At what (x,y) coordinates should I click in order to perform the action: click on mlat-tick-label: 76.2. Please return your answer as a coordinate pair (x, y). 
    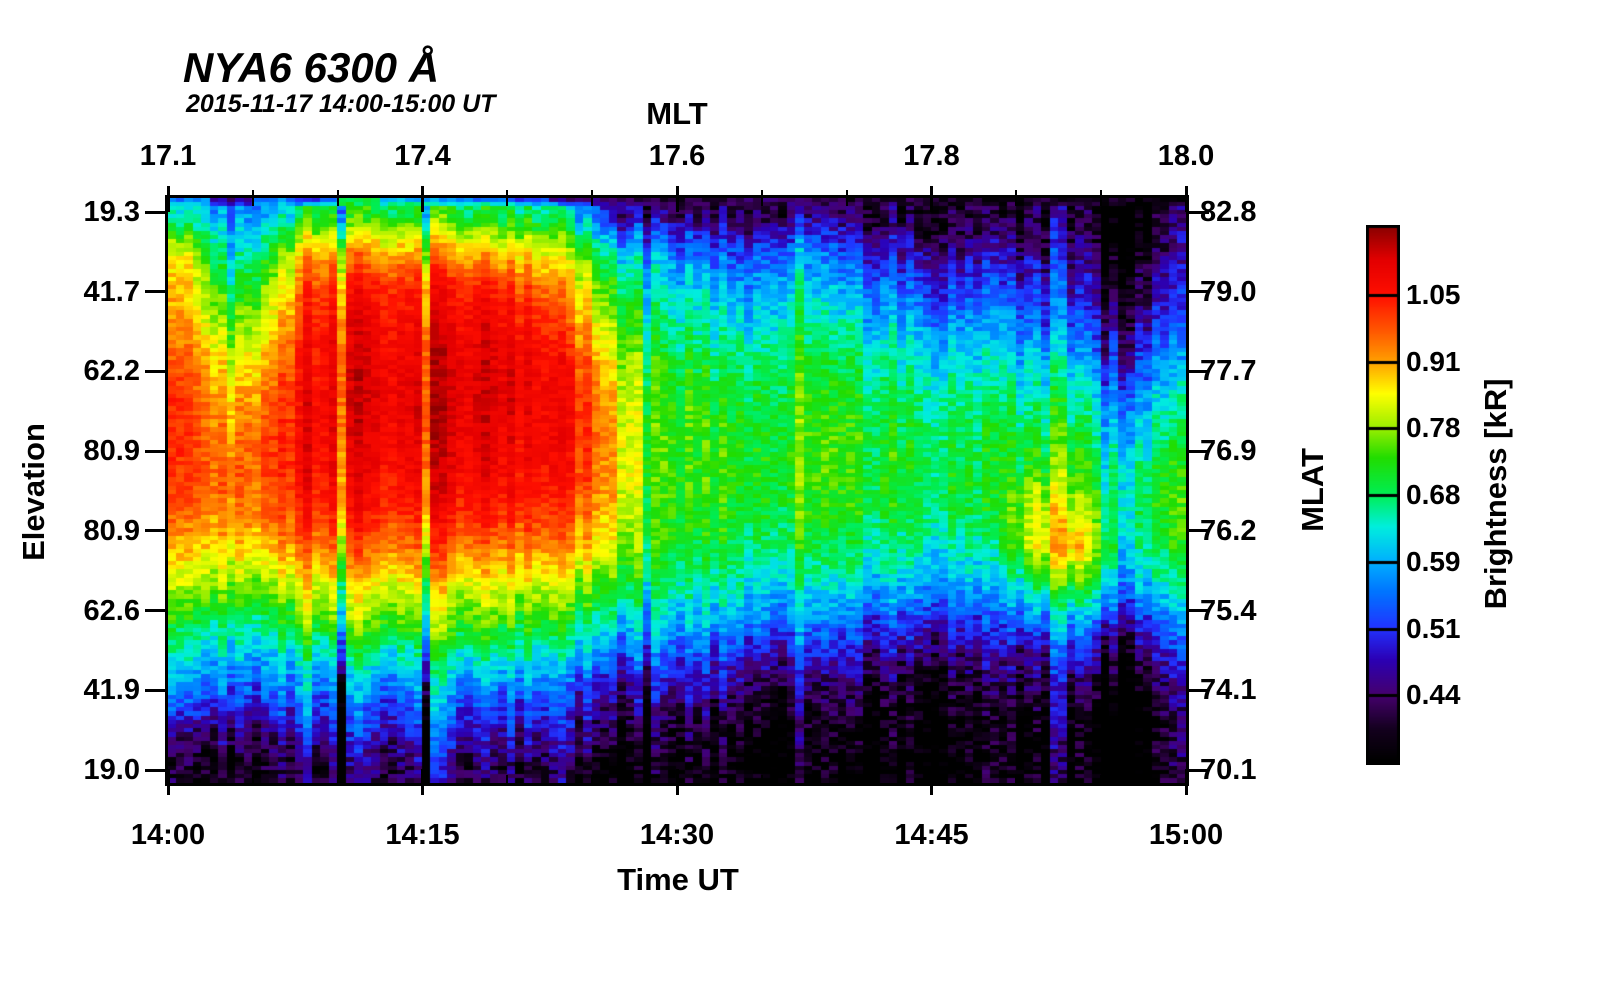
    Looking at the image, I should click on (1228, 530).